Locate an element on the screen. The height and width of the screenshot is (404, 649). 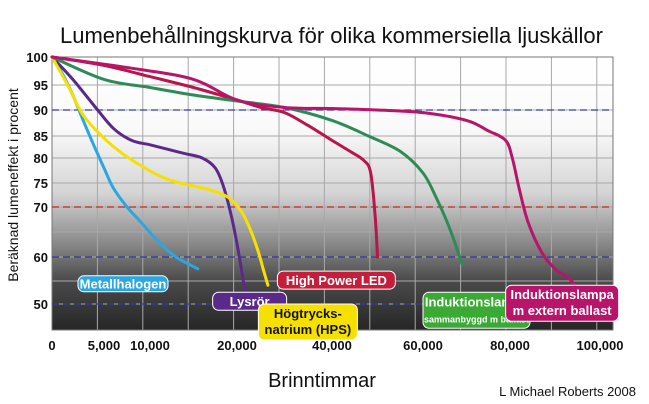
x-tick-label: 100,000 is located at coordinates (600, 345).